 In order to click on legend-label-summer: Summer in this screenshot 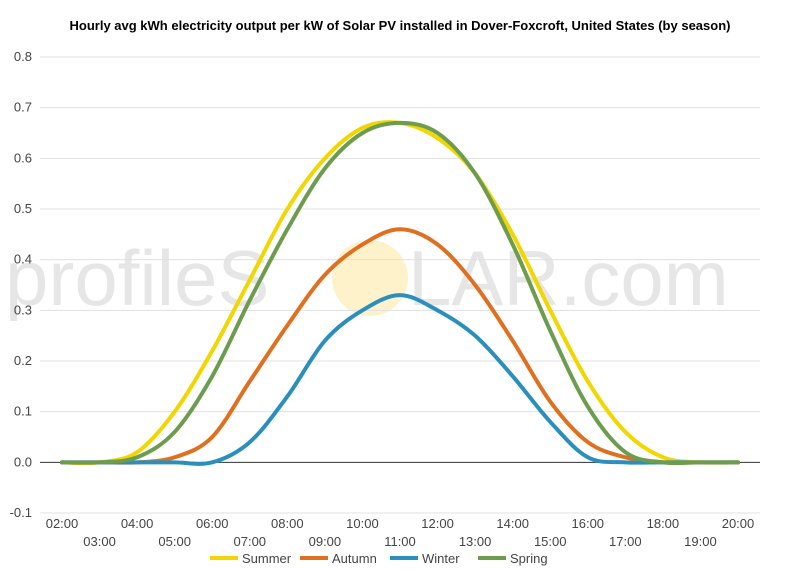, I will do `click(267, 558)`.